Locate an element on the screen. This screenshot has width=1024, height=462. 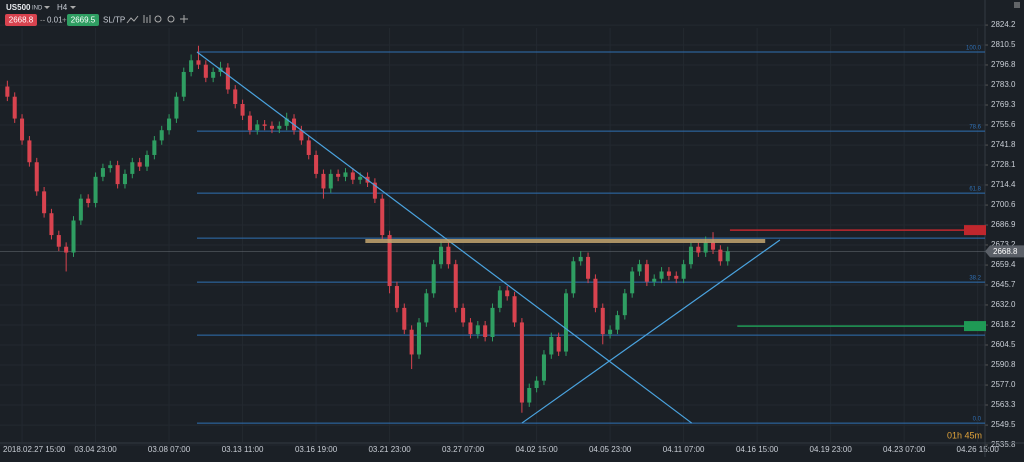
lot-plus: + is located at coordinates (64, 20).